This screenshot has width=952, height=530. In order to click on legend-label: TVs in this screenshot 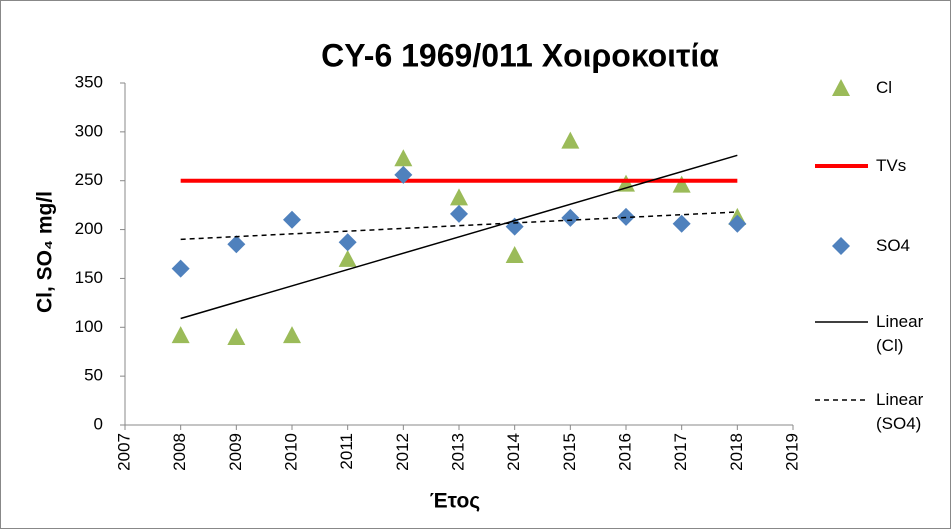, I will do `click(891, 165)`.